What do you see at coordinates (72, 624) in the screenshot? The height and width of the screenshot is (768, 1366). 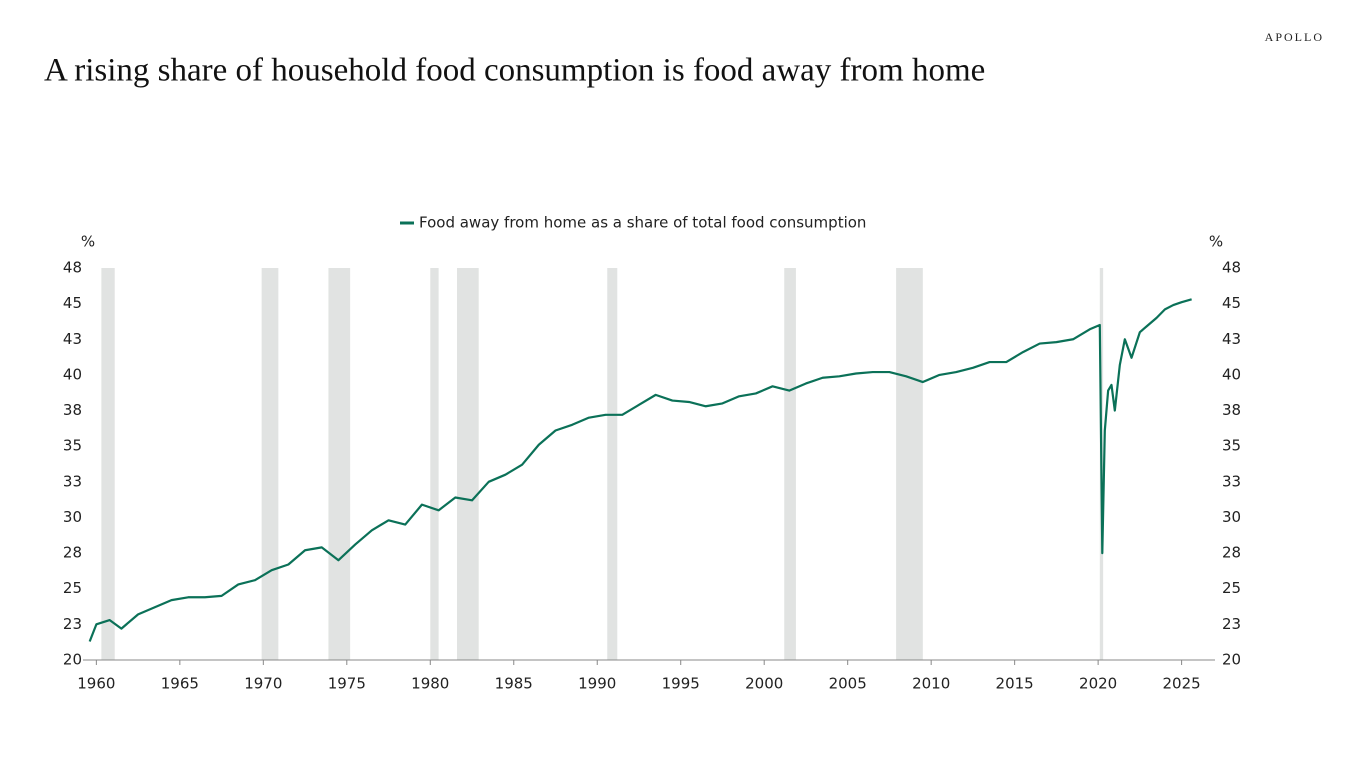 I see `y-tick-label: 23` at bounding box center [72, 624].